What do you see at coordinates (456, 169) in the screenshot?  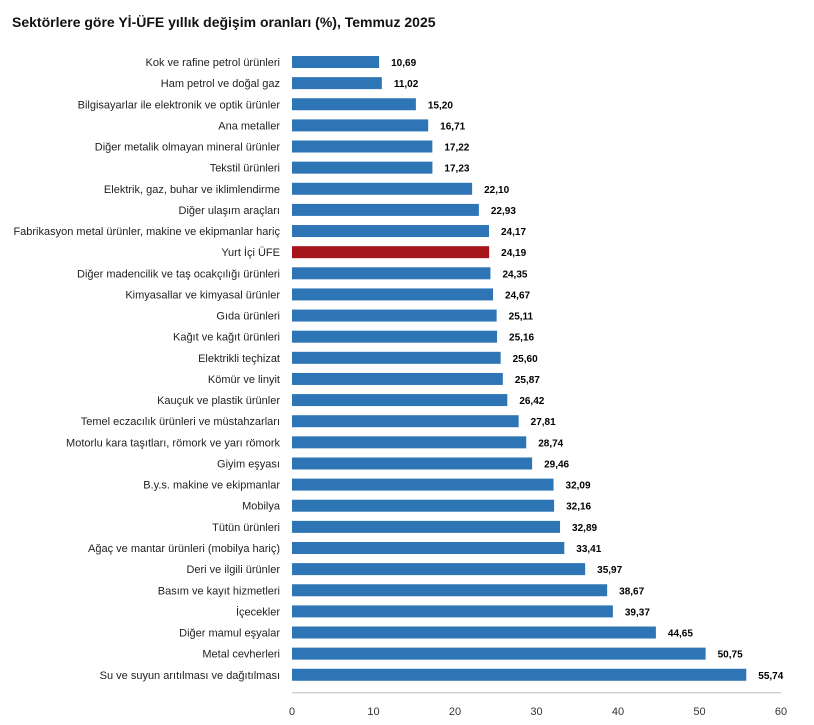 I see `value-label: 17,23` at bounding box center [456, 169].